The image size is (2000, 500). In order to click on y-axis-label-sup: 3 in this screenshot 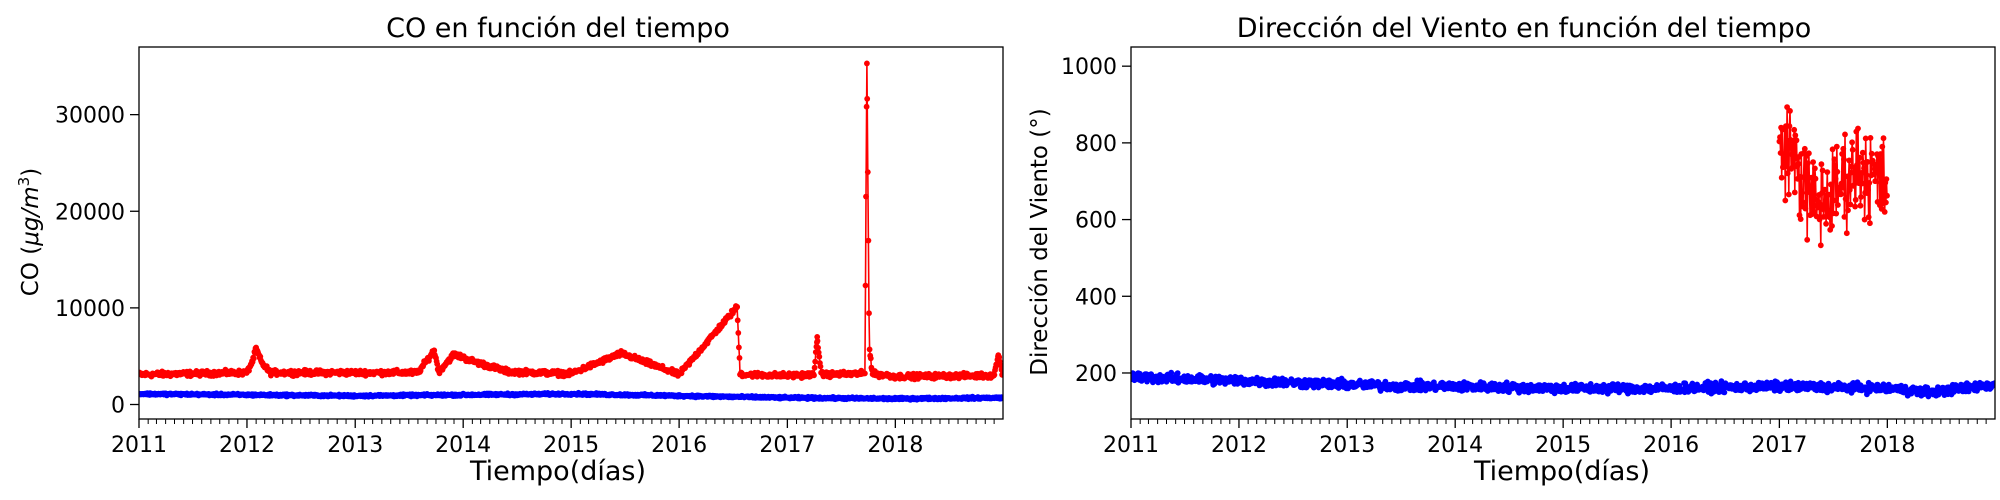, I will do `click(24, 182)`.